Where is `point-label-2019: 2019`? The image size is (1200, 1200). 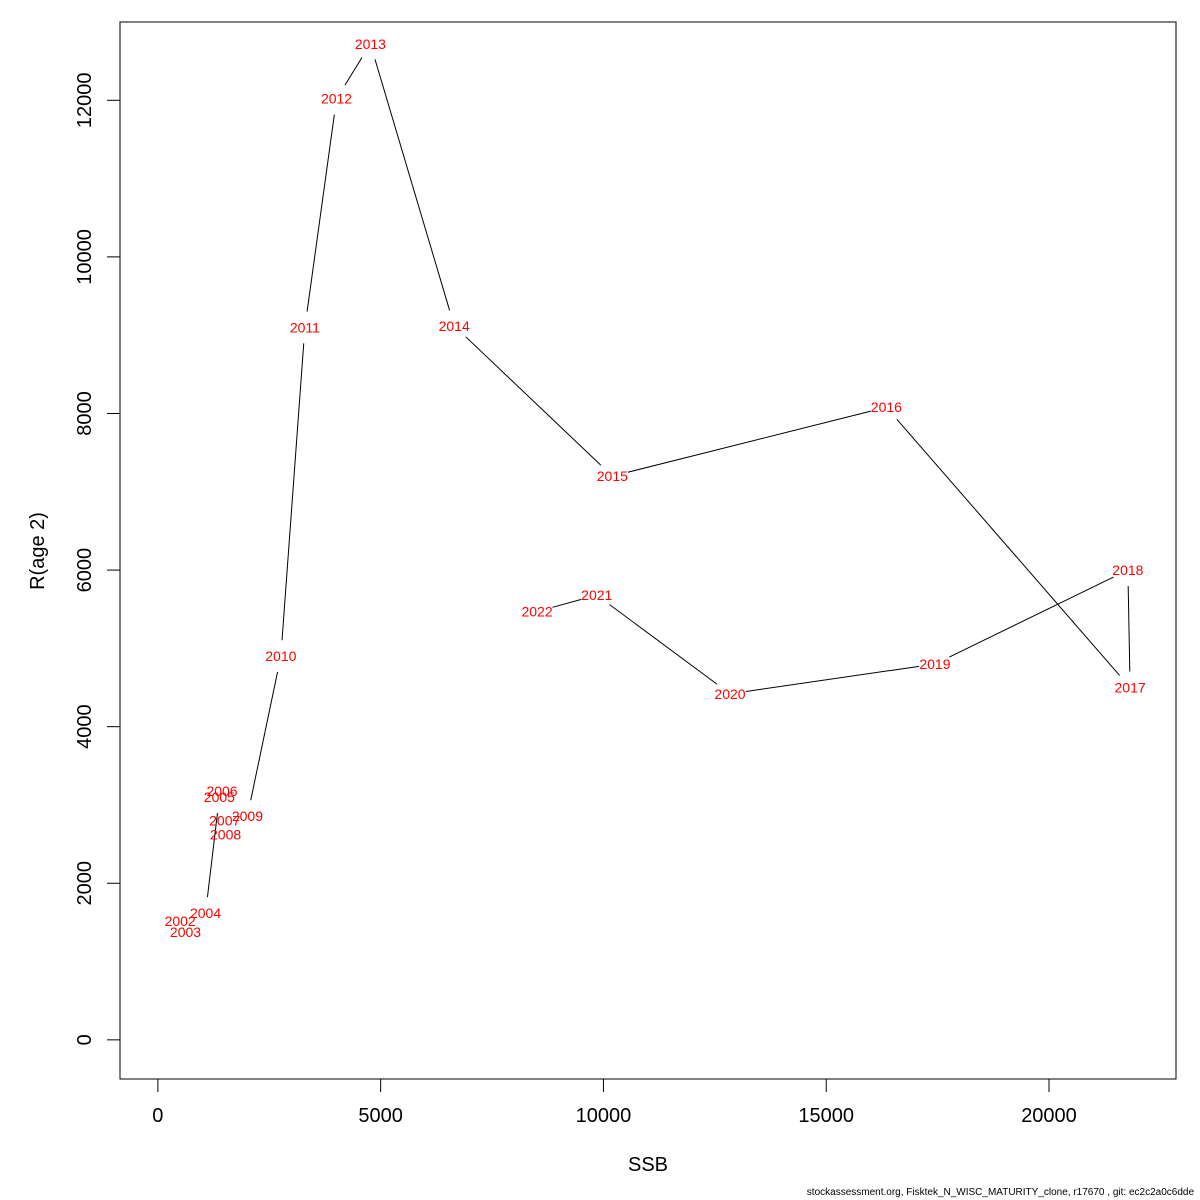
point-label-2019: 2019 is located at coordinates (934, 664).